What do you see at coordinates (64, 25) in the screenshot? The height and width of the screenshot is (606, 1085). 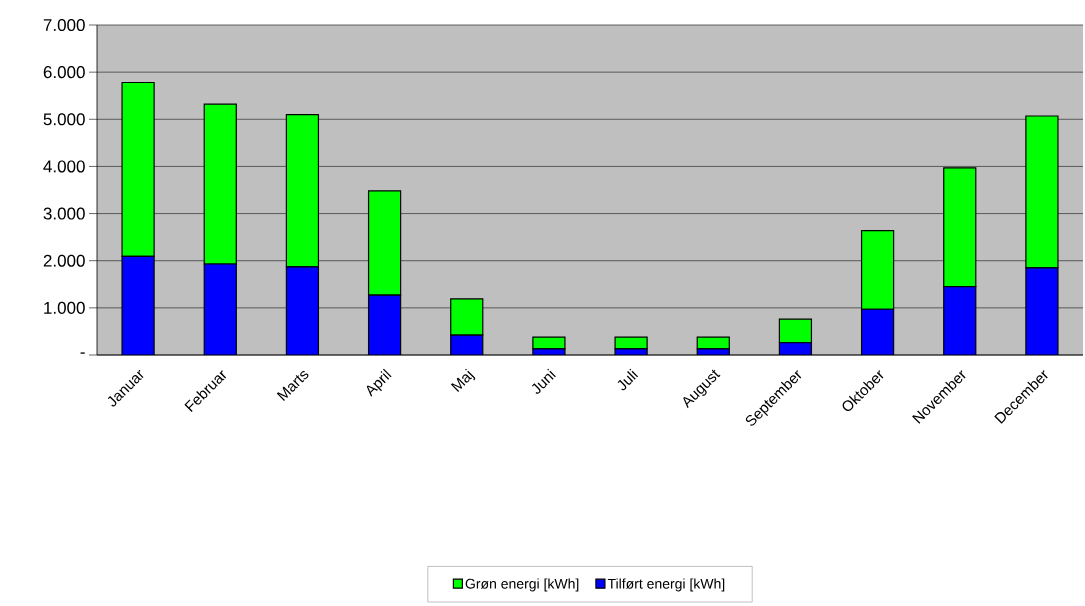 I see `y-tick-label: 7.000` at bounding box center [64, 25].